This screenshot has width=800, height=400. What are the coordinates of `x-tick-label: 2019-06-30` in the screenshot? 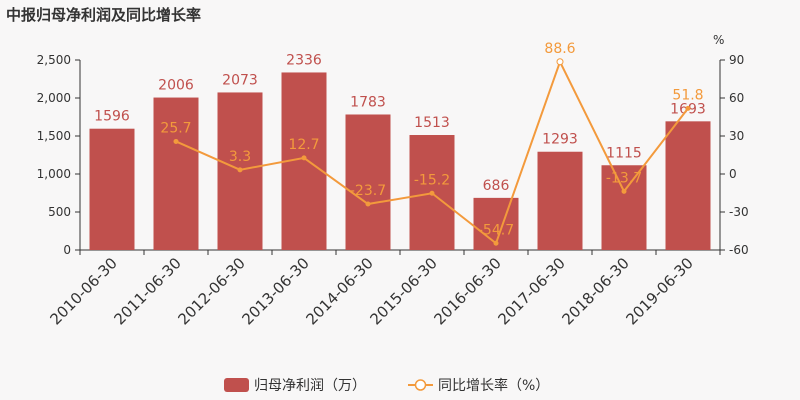 It's located at (659, 291).